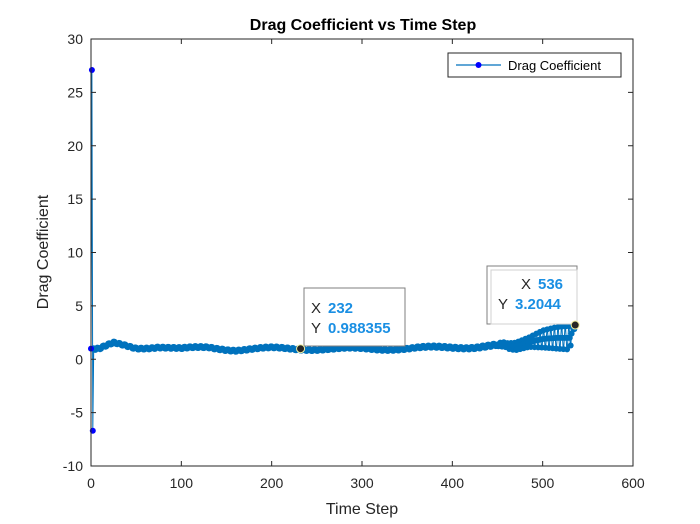  What do you see at coordinates (633, 483) in the screenshot?
I see `x-tick-label: 600` at bounding box center [633, 483].